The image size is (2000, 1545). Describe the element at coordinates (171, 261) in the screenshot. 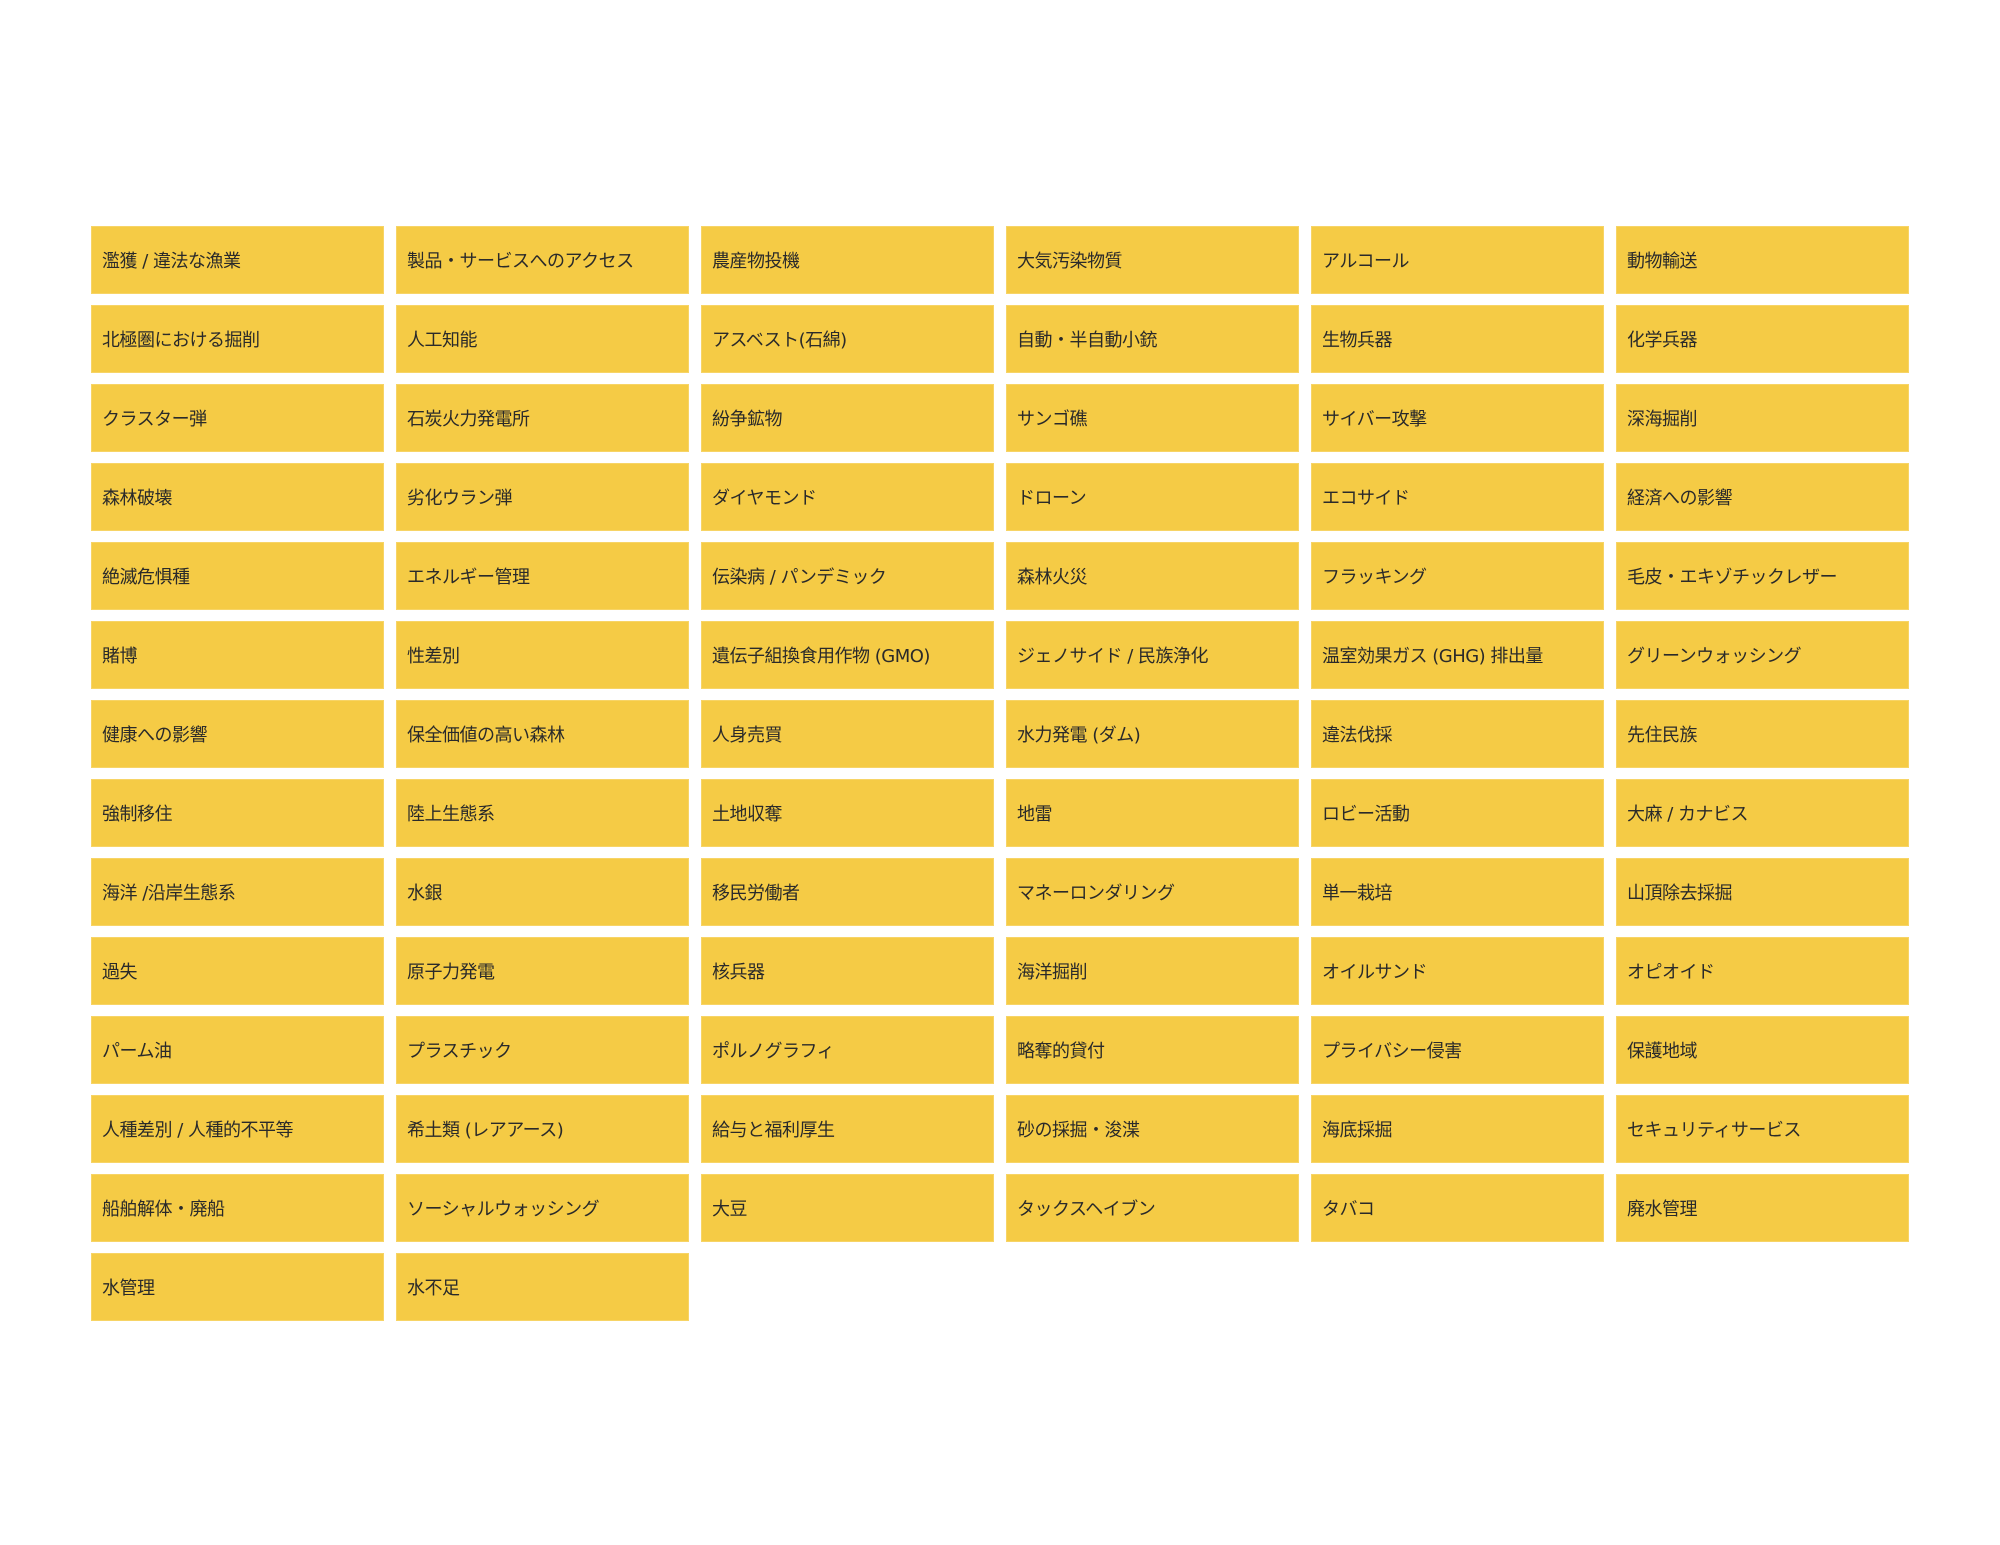

I see `topic-label: 濫獲 / 違法な漁業` at that location.